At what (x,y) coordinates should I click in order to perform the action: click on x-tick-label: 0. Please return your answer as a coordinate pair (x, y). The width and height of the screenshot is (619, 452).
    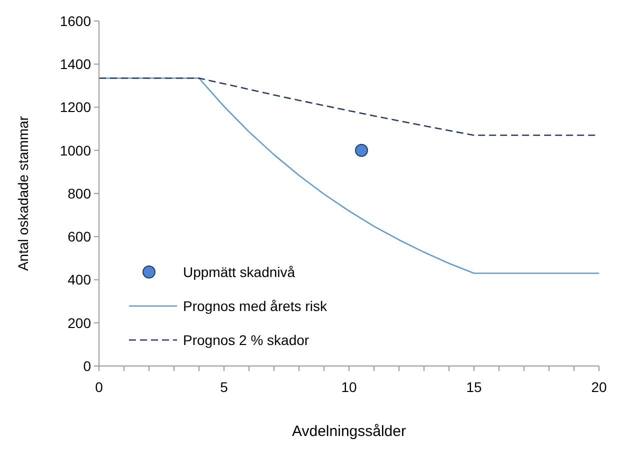
    Looking at the image, I should click on (99, 387).